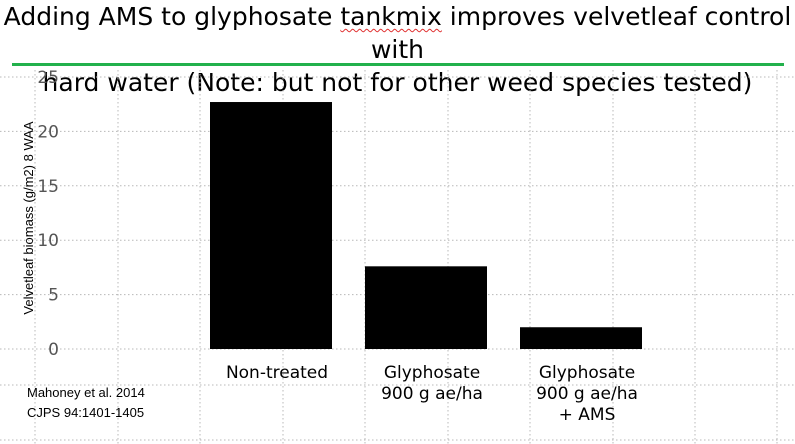  What do you see at coordinates (48, 187) in the screenshot?
I see `y-tick-label: 15` at bounding box center [48, 187].